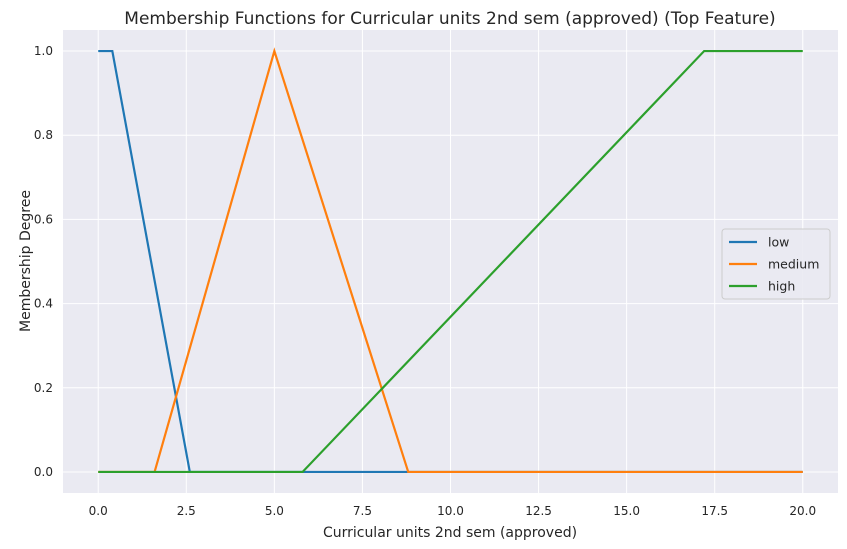  Describe the element at coordinates (274, 511) in the screenshot. I see `x-tick-label: 5.0` at that location.